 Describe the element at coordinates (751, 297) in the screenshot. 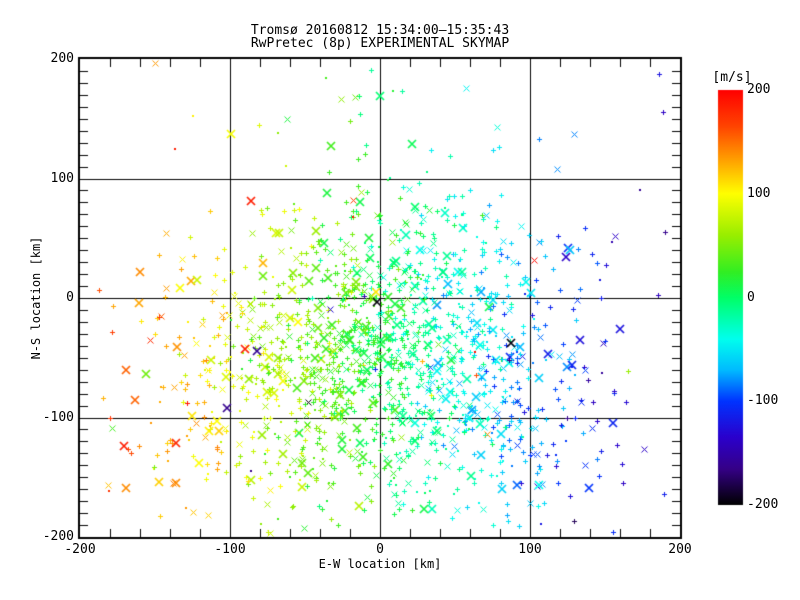

I see `colorbar-tick-label: 0` at that location.